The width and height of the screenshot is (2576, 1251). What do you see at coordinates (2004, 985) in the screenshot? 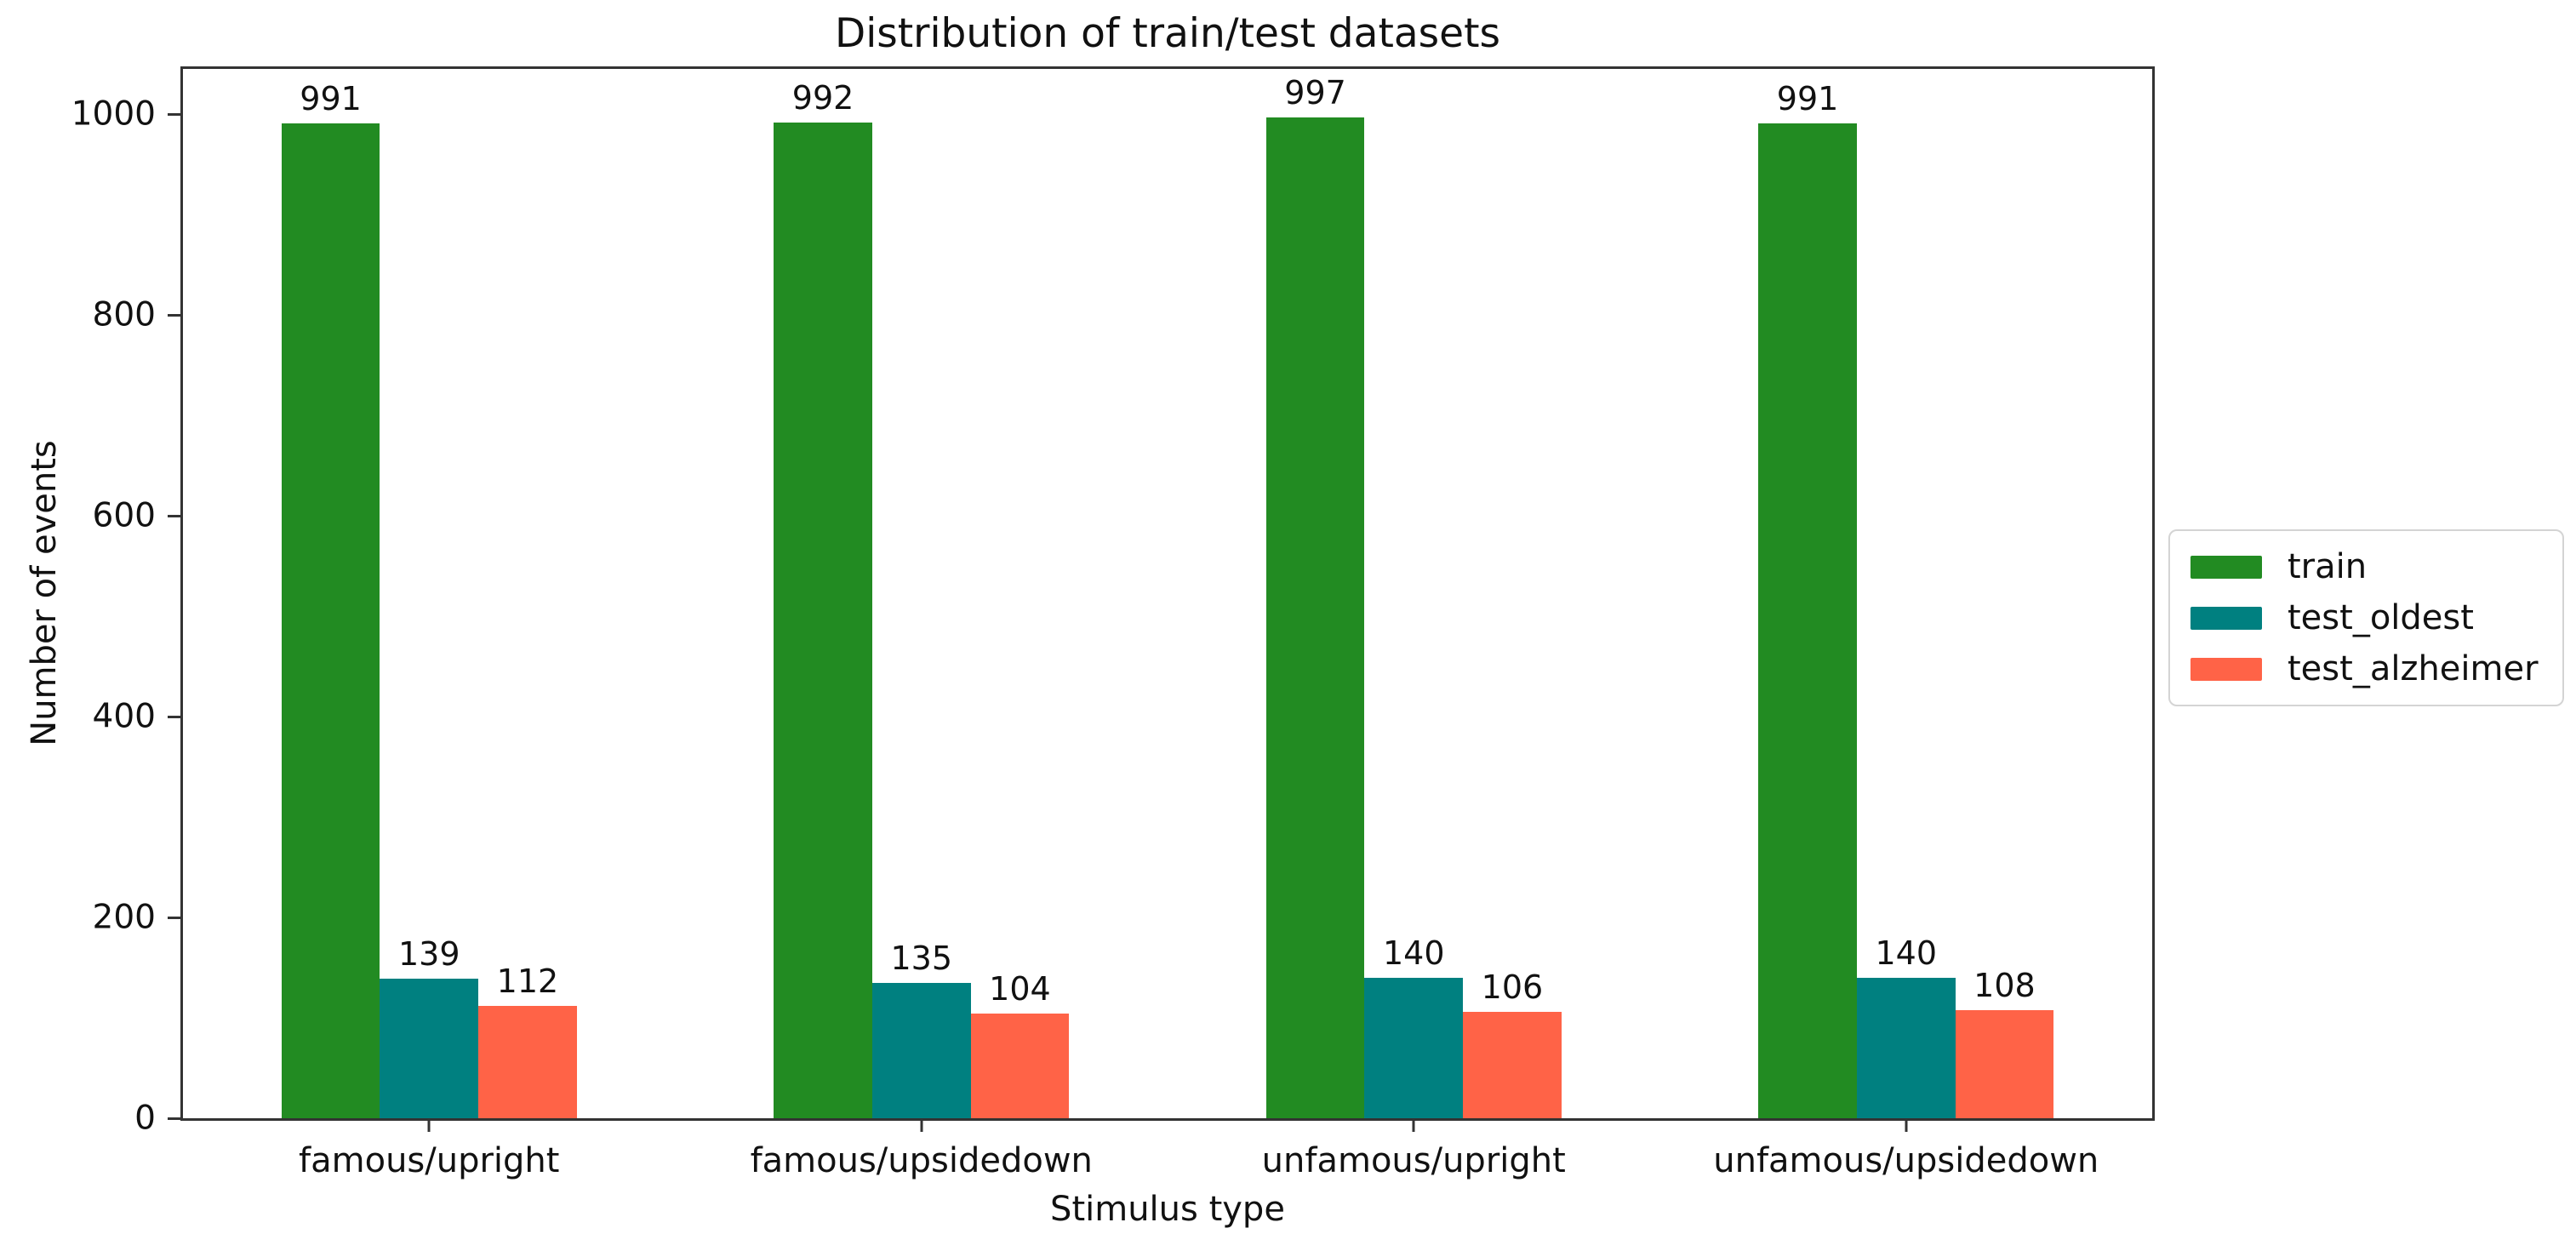
I see `bar-value-label: 108` at bounding box center [2004, 985].